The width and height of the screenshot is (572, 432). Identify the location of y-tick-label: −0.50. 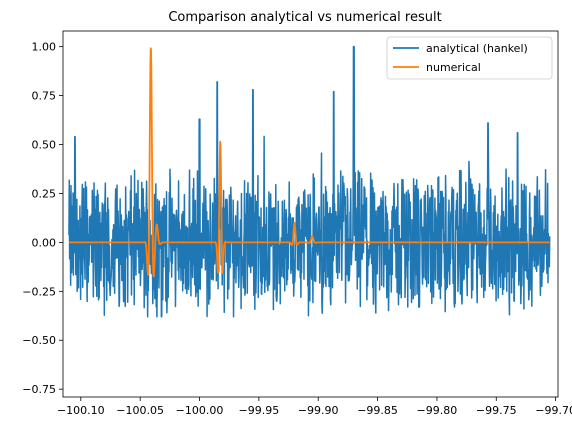
(39, 340).